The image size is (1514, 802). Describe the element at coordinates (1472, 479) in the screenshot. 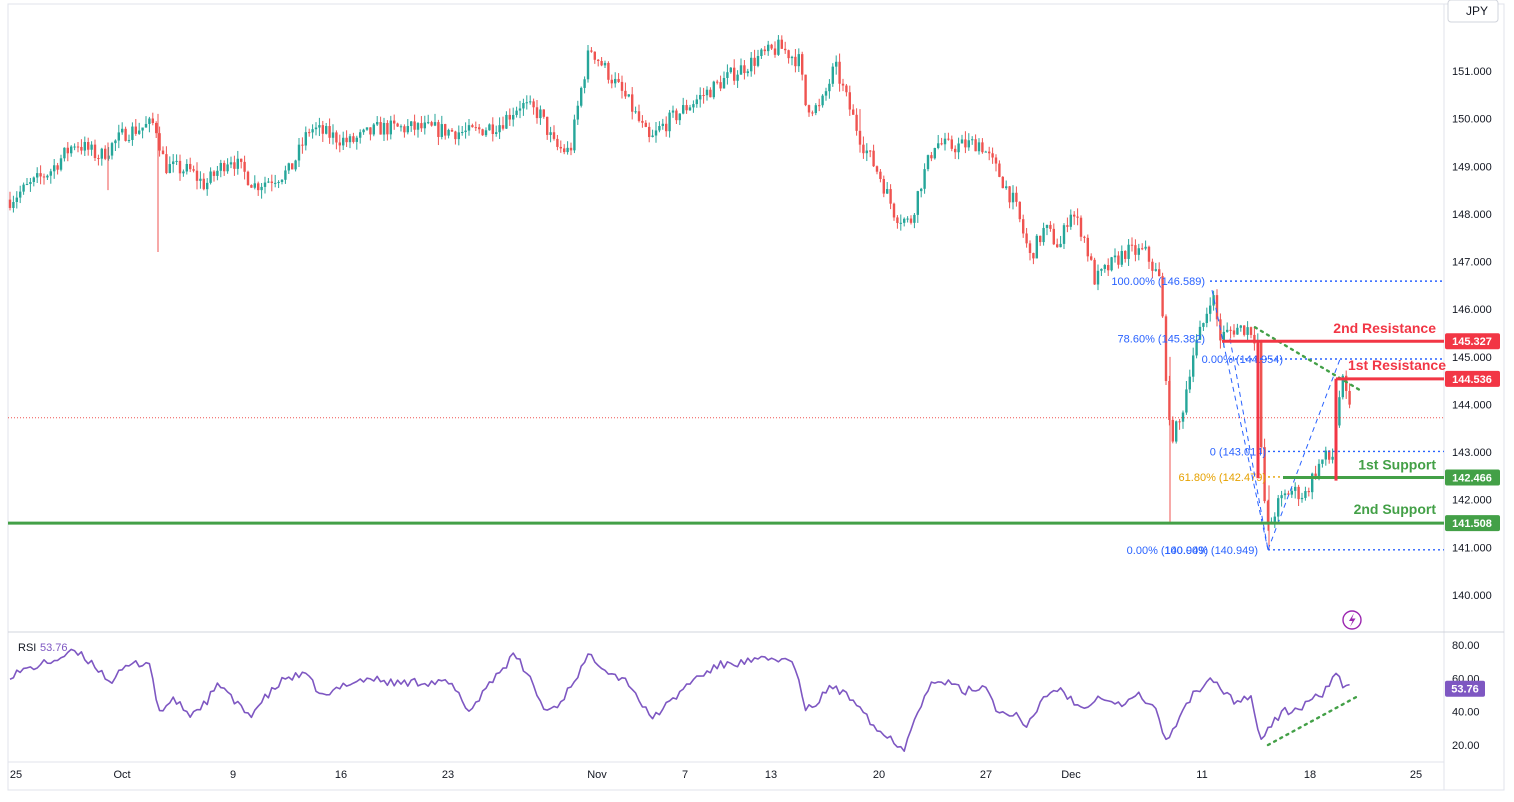

I see `price-badge-label: 142.466` at that location.